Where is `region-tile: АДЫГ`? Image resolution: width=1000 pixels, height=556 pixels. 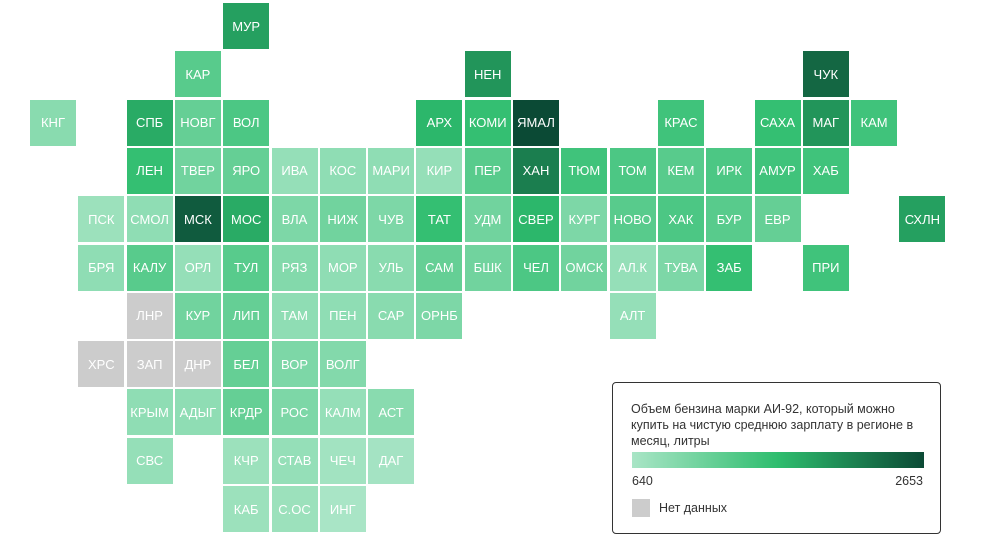
region-tile: АДЫГ is located at coordinates (197, 412).